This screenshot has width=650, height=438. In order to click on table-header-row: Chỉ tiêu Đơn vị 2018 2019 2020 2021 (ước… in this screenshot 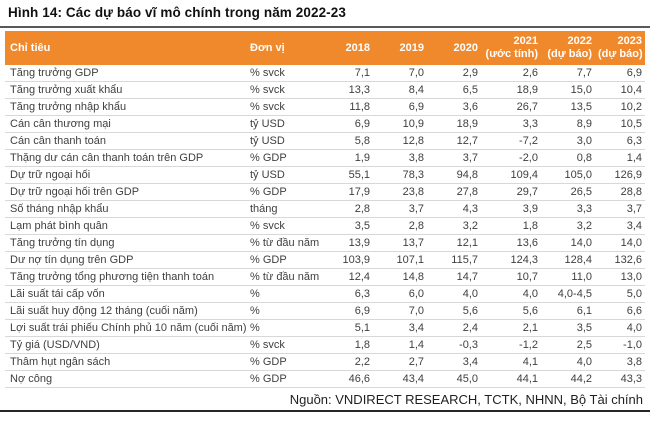, I will do `click(325, 48)`.